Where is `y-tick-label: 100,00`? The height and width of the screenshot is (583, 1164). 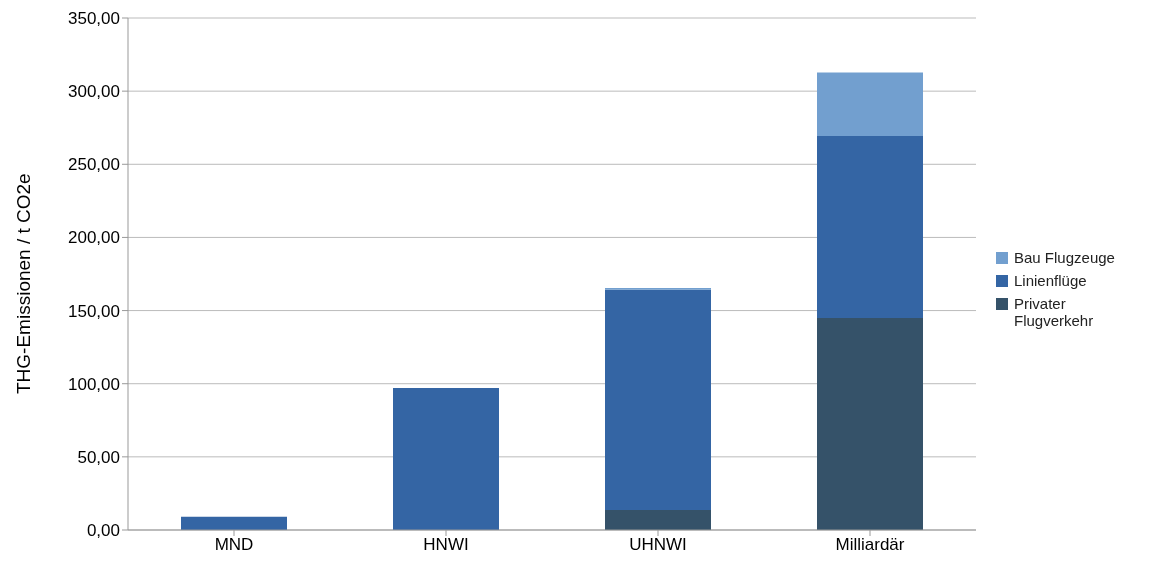 y-tick-label: 100,00 is located at coordinates (94, 384).